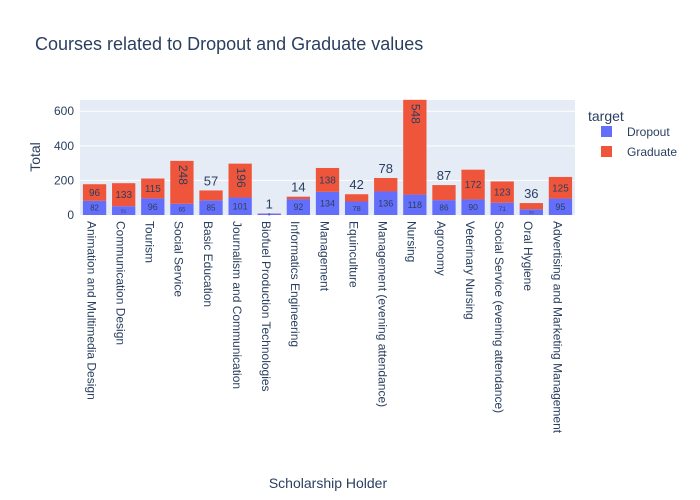 The width and height of the screenshot is (700, 500). Describe the element at coordinates (557, 327) in the screenshot. I see `x-tick-label: Advertising and Marketing Management` at that location.